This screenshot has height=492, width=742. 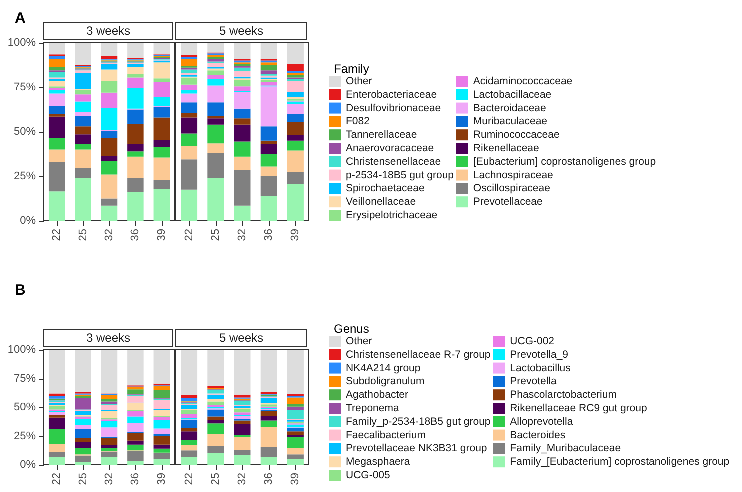 What do you see at coordinates (540, 368) in the screenshot?
I see `legend-label: Lactobacillus` at bounding box center [540, 368].